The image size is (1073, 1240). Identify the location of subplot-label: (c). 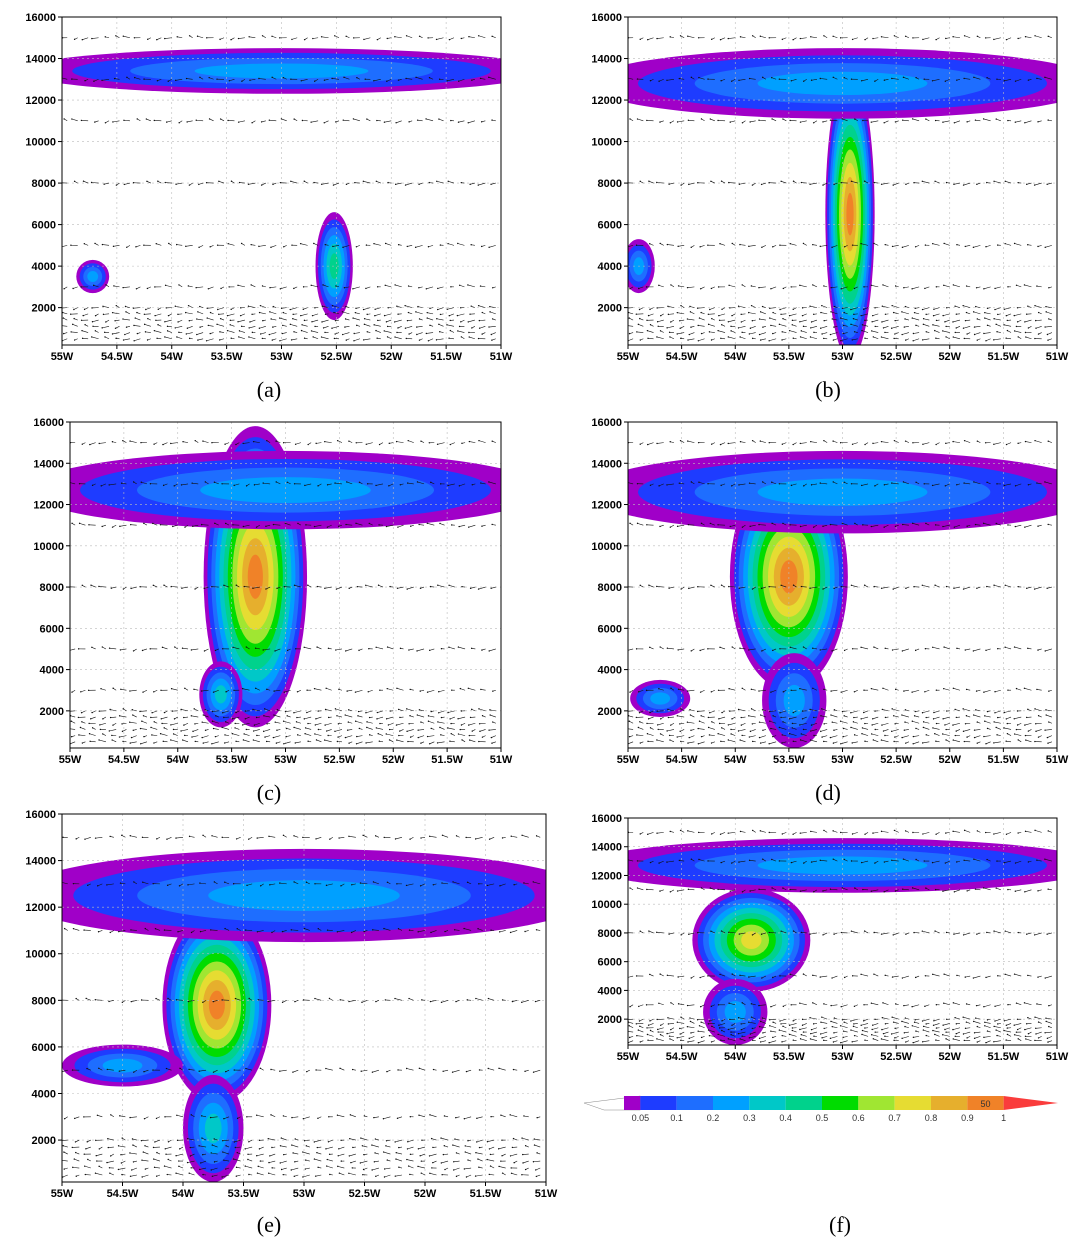
(269, 792).